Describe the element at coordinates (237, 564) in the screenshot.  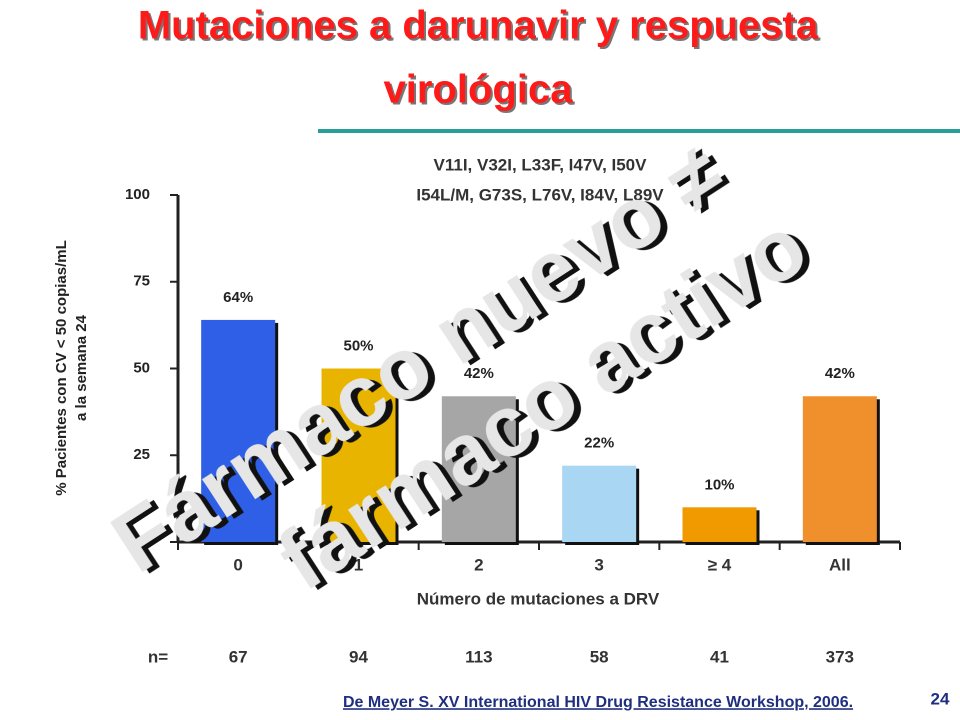
I see `x-tick-label: 0` at that location.